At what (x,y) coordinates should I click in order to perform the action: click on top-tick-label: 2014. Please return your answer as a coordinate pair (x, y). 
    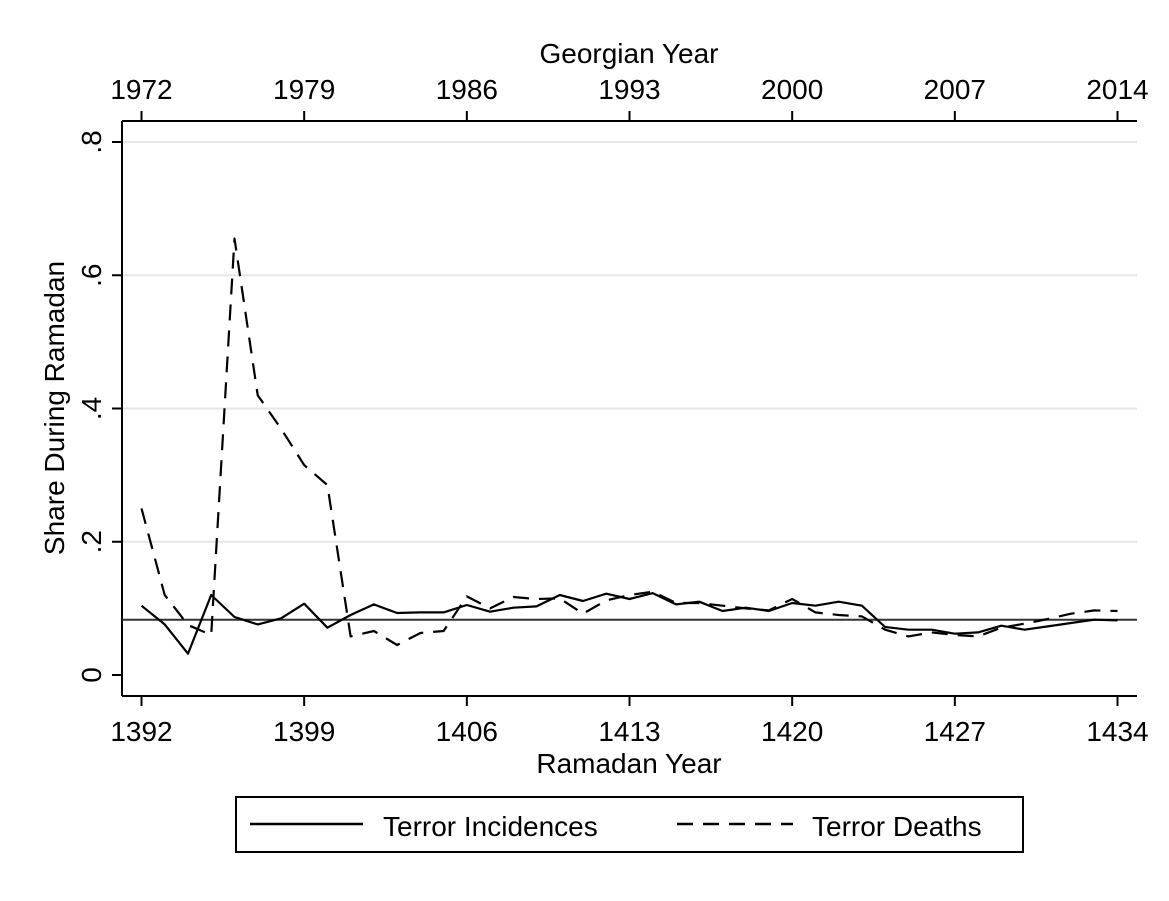
    Looking at the image, I should click on (1117, 89).